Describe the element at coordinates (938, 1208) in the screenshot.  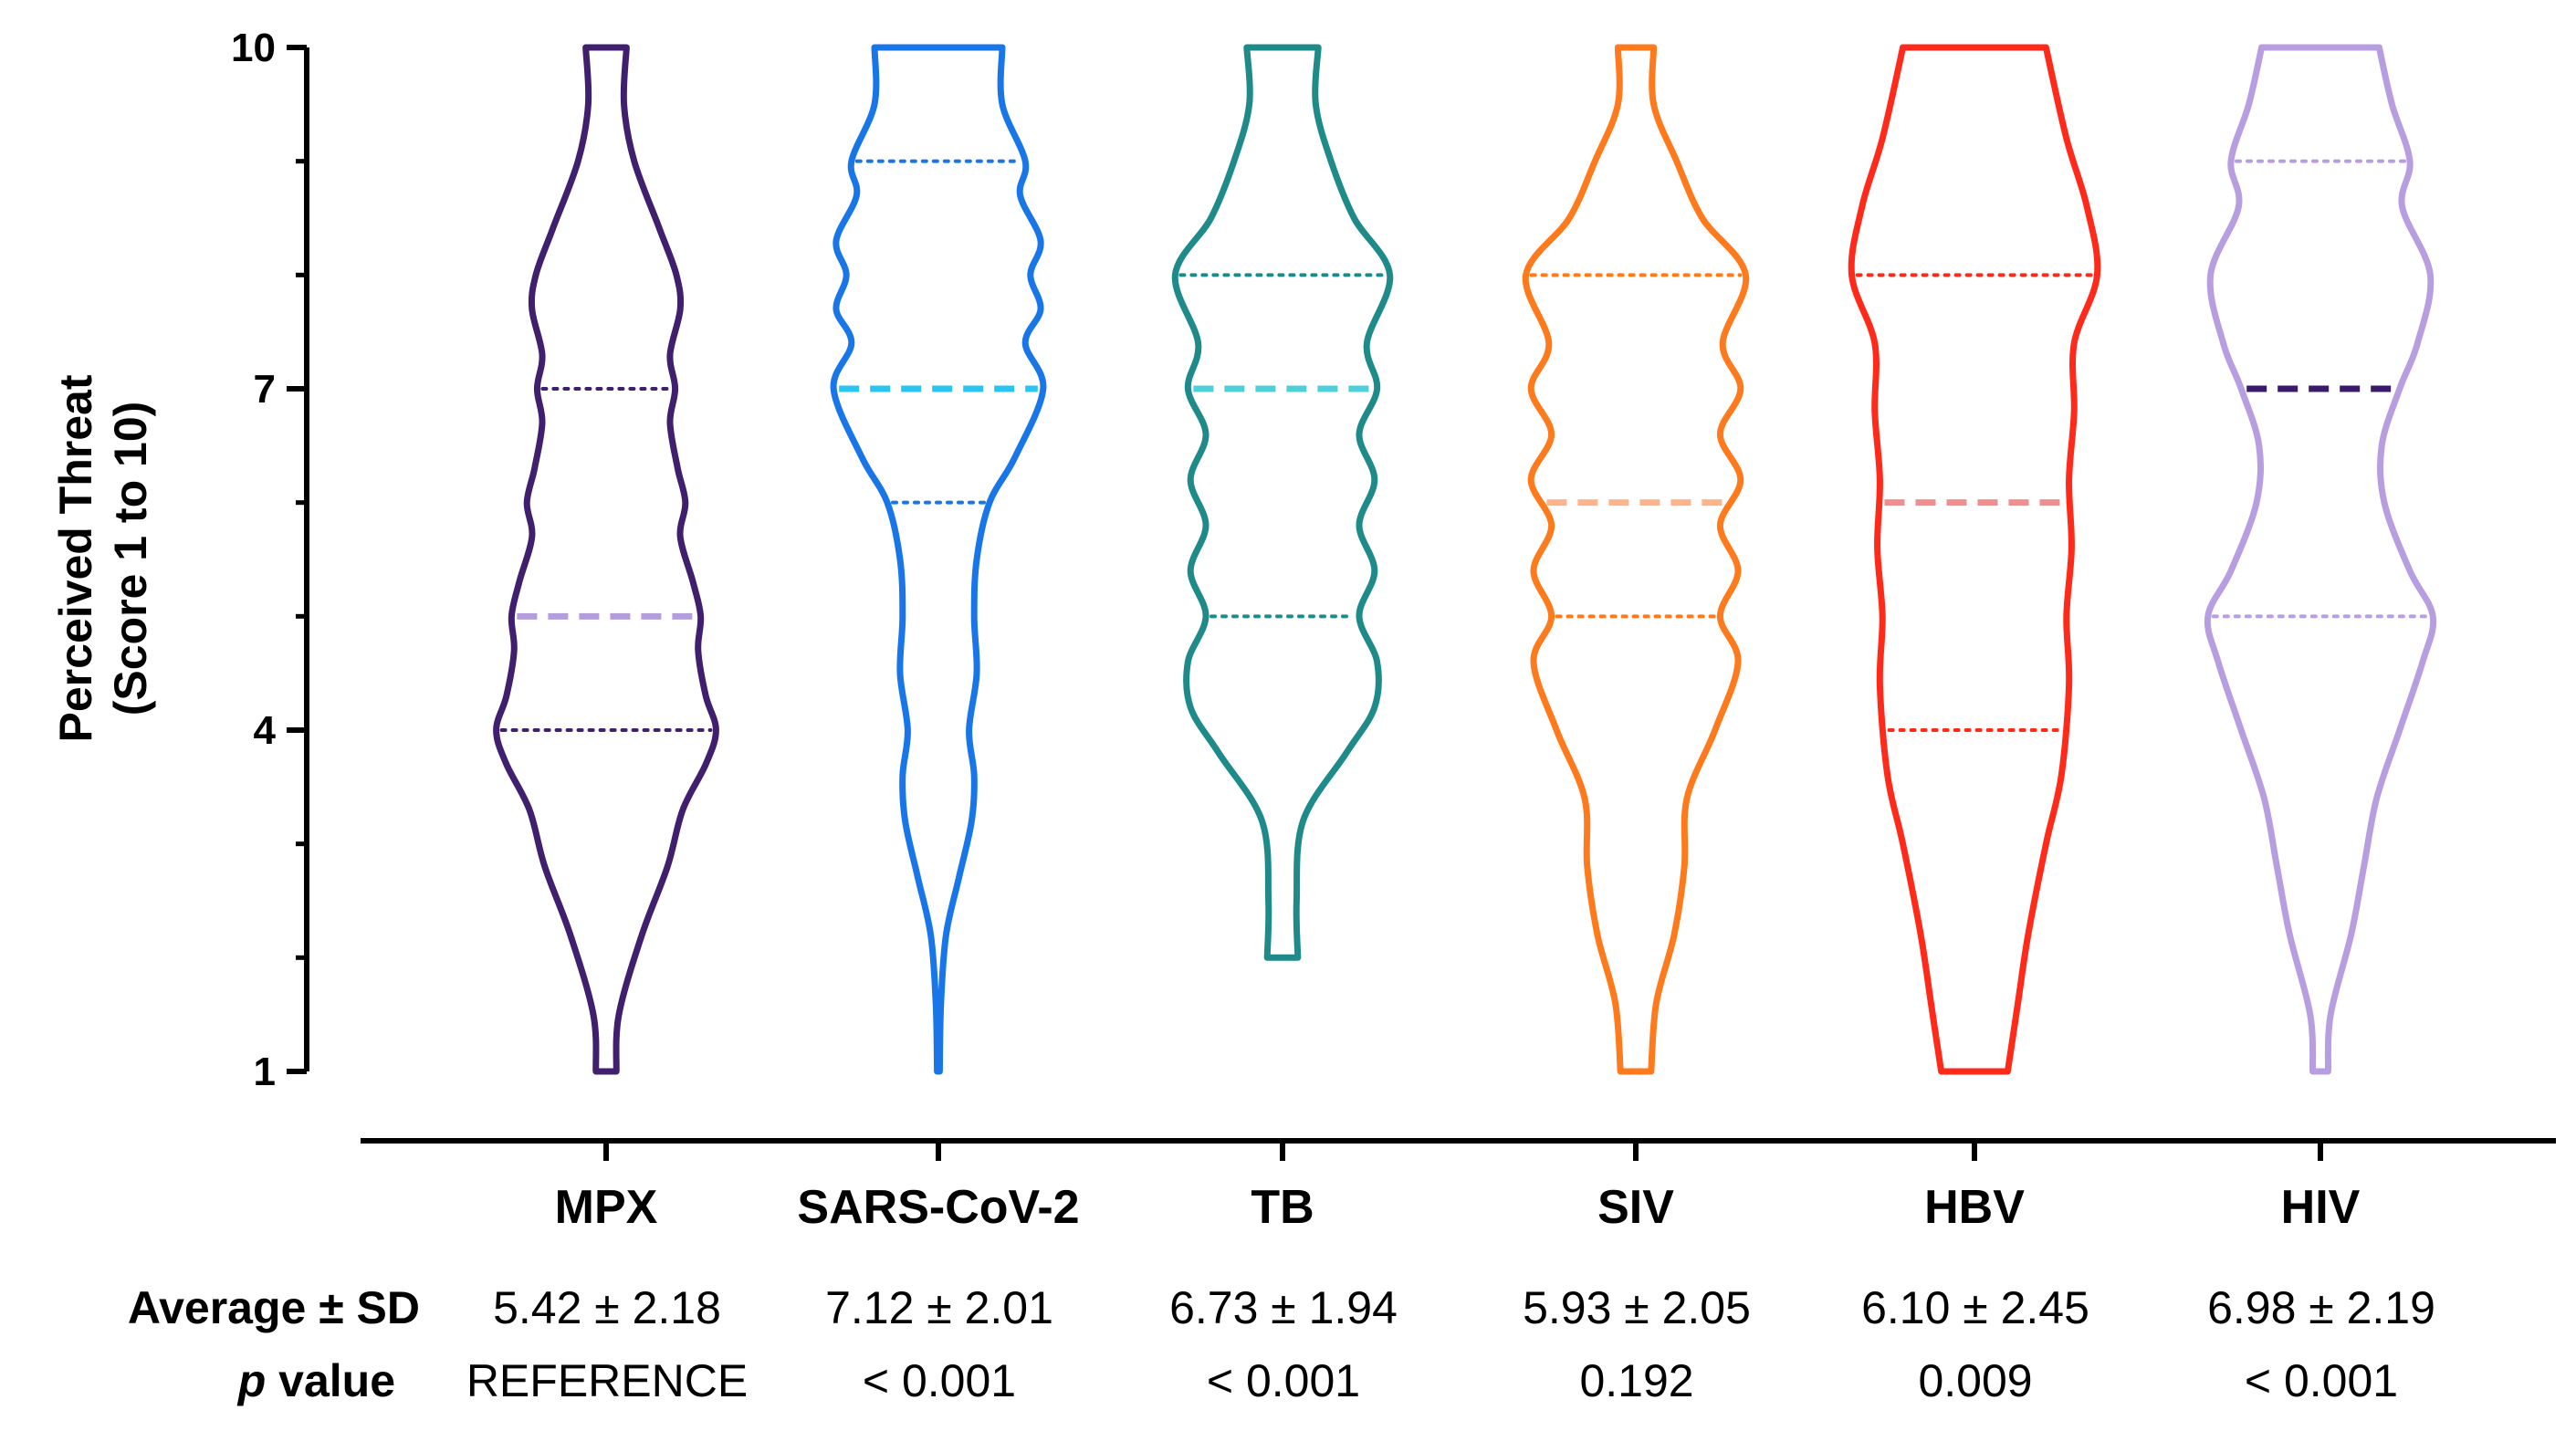
I see `category-label-sars-cov-2: SARS-CoV-2` at that location.